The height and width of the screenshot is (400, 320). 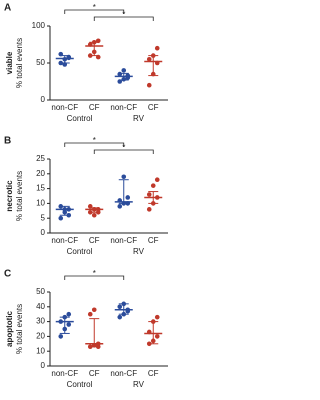 What do you see at coordinates (7, 141) in the screenshot?
I see `panel-label: B` at bounding box center [7, 141].